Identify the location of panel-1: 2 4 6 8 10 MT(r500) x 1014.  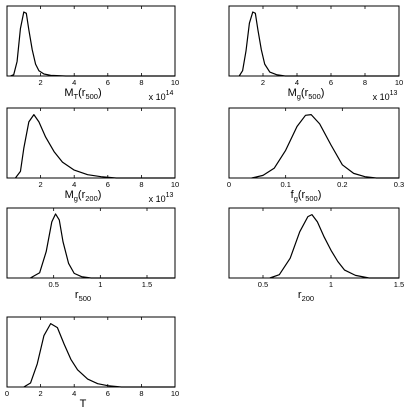
(92, 53).